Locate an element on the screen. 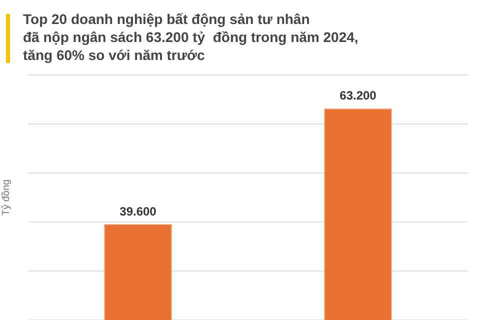  y-axis-title: Tỷ đồng is located at coordinates (6, 197).